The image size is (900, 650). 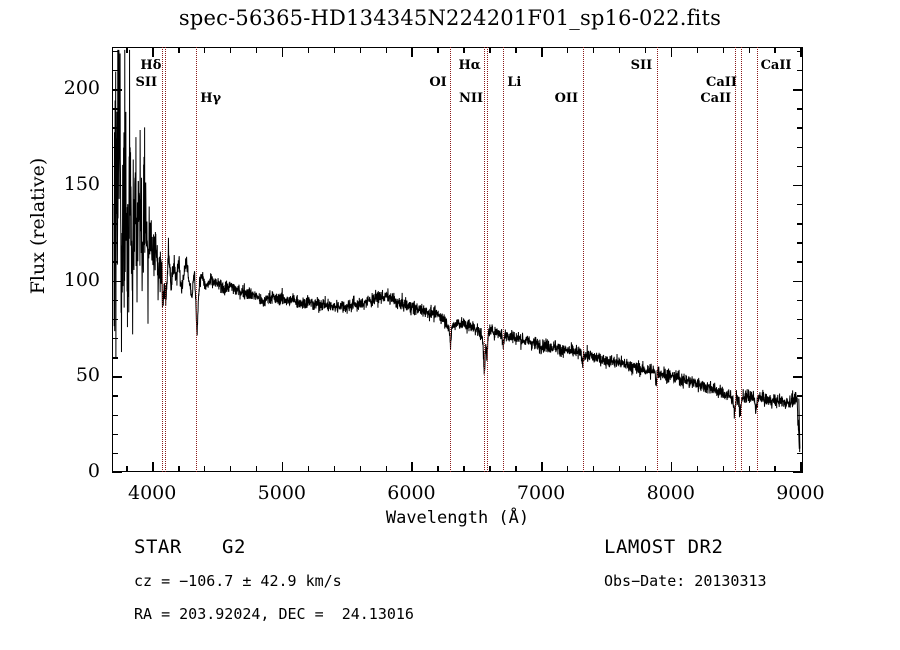 I want to click on x-tick-label: 5000, so click(x=281, y=493).